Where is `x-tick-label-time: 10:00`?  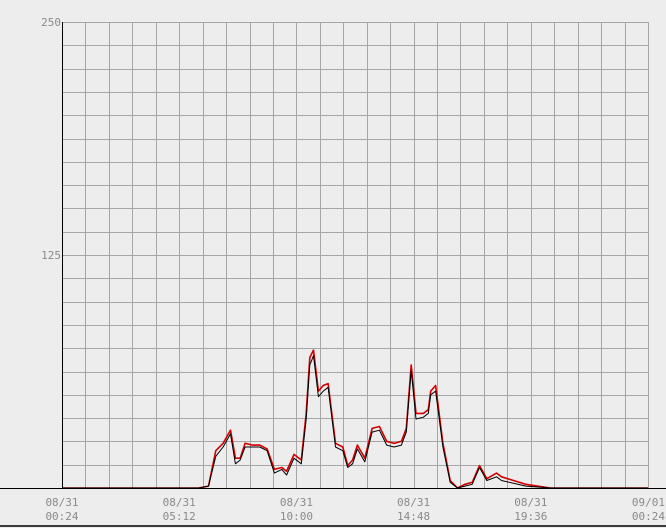
x-tick-label-time: 10:00 is located at coordinates (296, 516).